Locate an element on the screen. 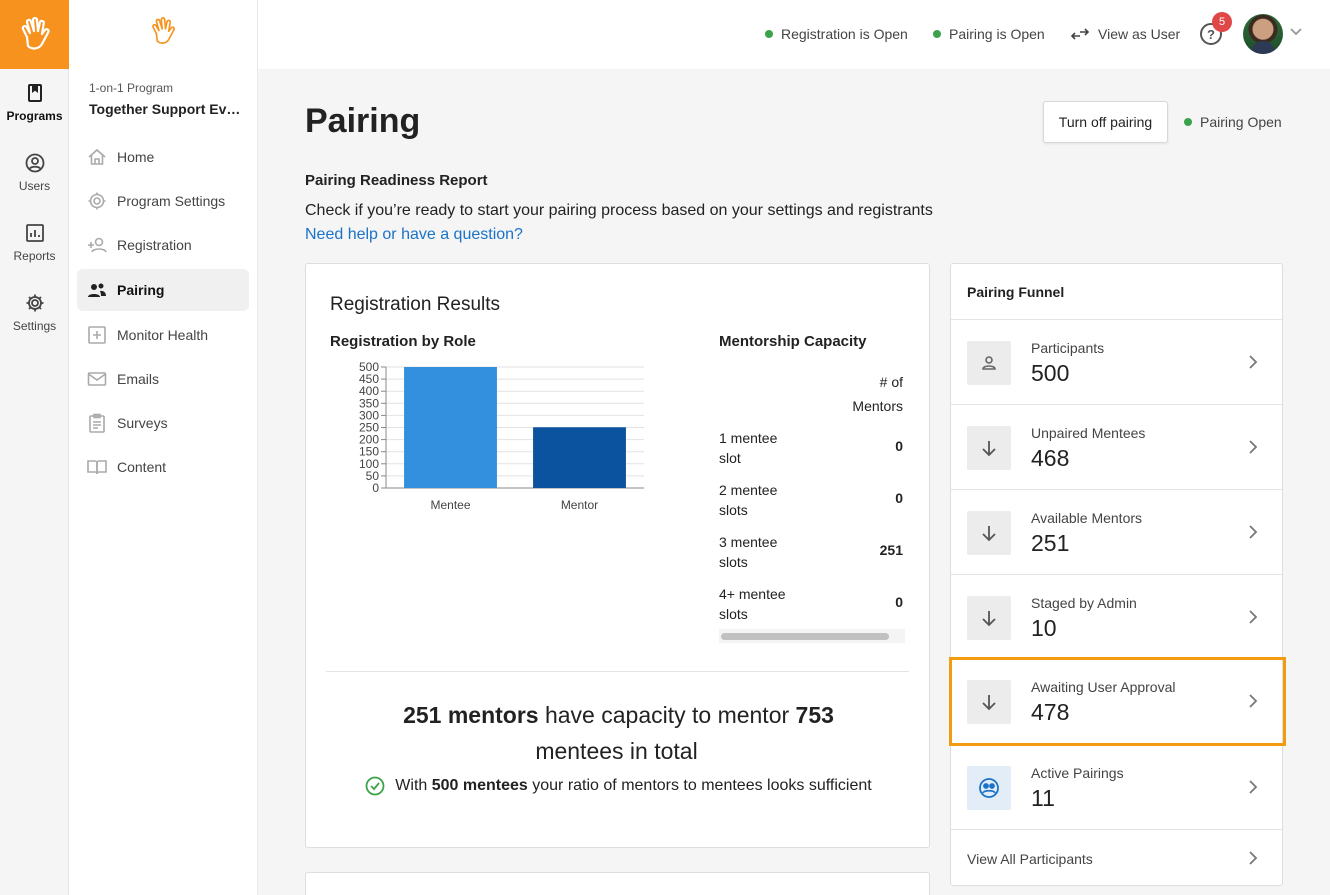 The height and width of the screenshot is (895, 1330). y-tick-label: 250 is located at coordinates (369, 428).